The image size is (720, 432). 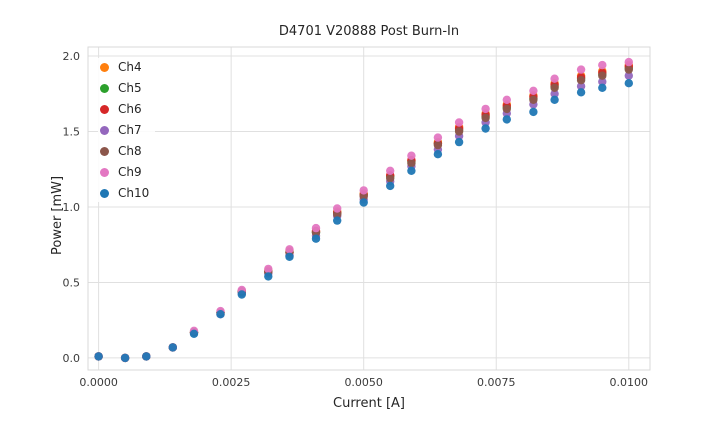 I want to click on legend-item-ch7: Ch7, so click(x=124, y=130).